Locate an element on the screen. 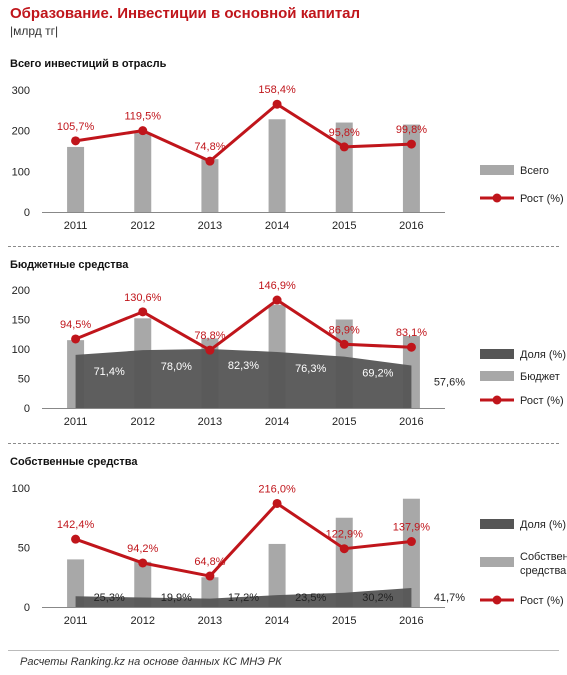 The width and height of the screenshot is (567, 675). share-label: 57,6% is located at coordinates (449, 383).